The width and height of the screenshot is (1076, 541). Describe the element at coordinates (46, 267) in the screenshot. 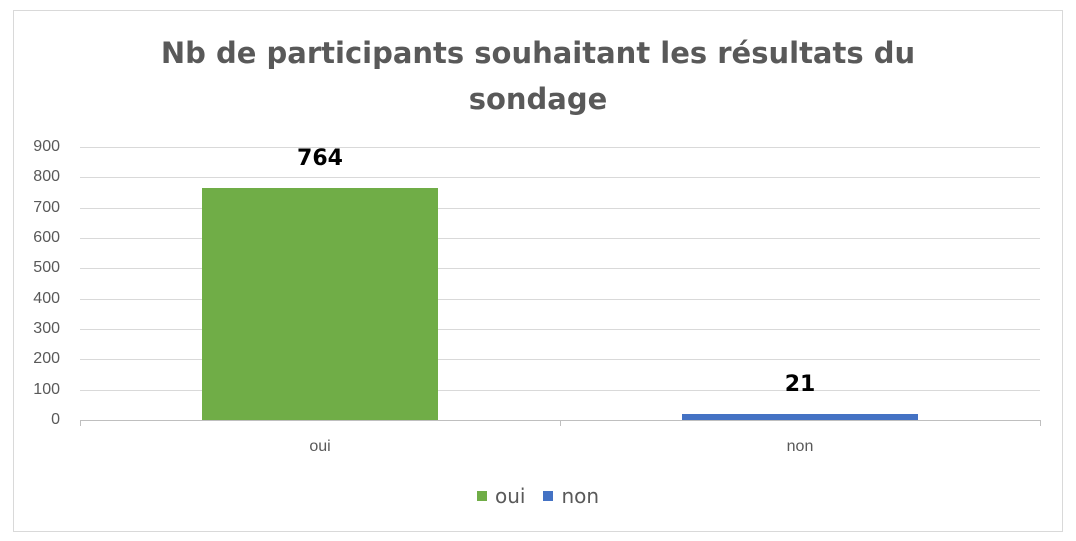

I see `y-tick-label: 500` at that location.